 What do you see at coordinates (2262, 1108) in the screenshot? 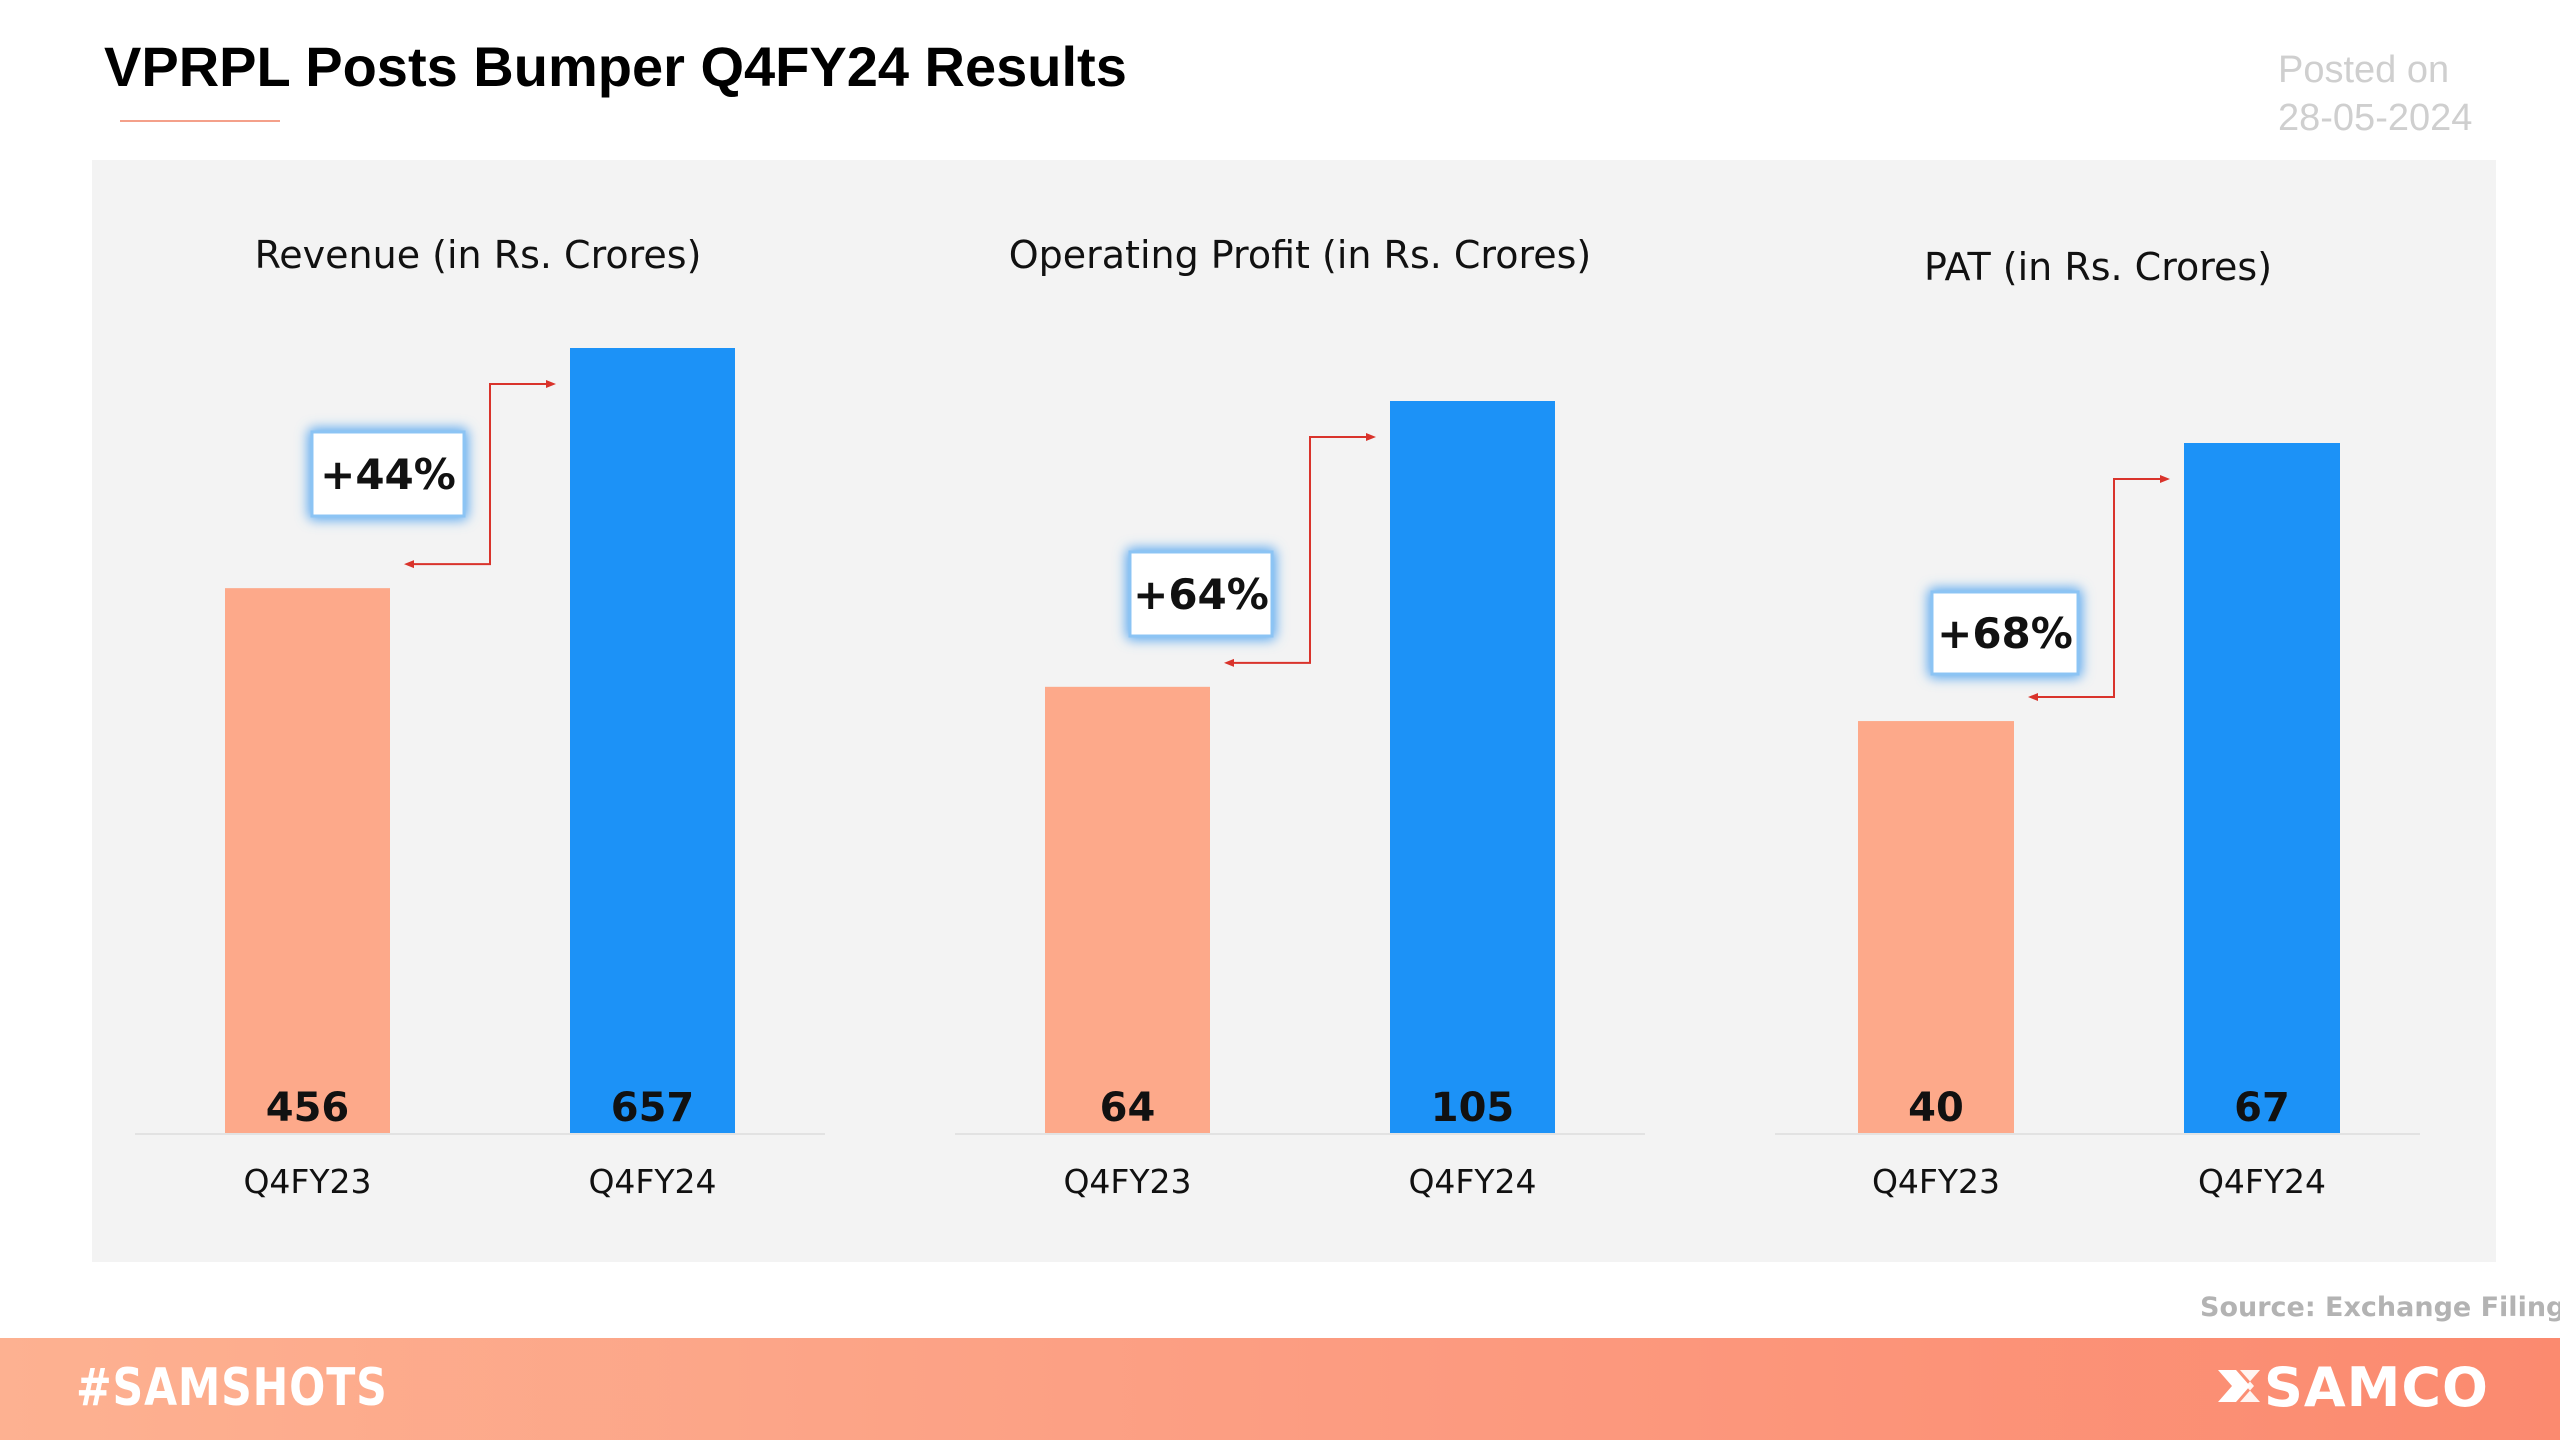
I see `pat-value-label-curr: 67` at bounding box center [2262, 1108].